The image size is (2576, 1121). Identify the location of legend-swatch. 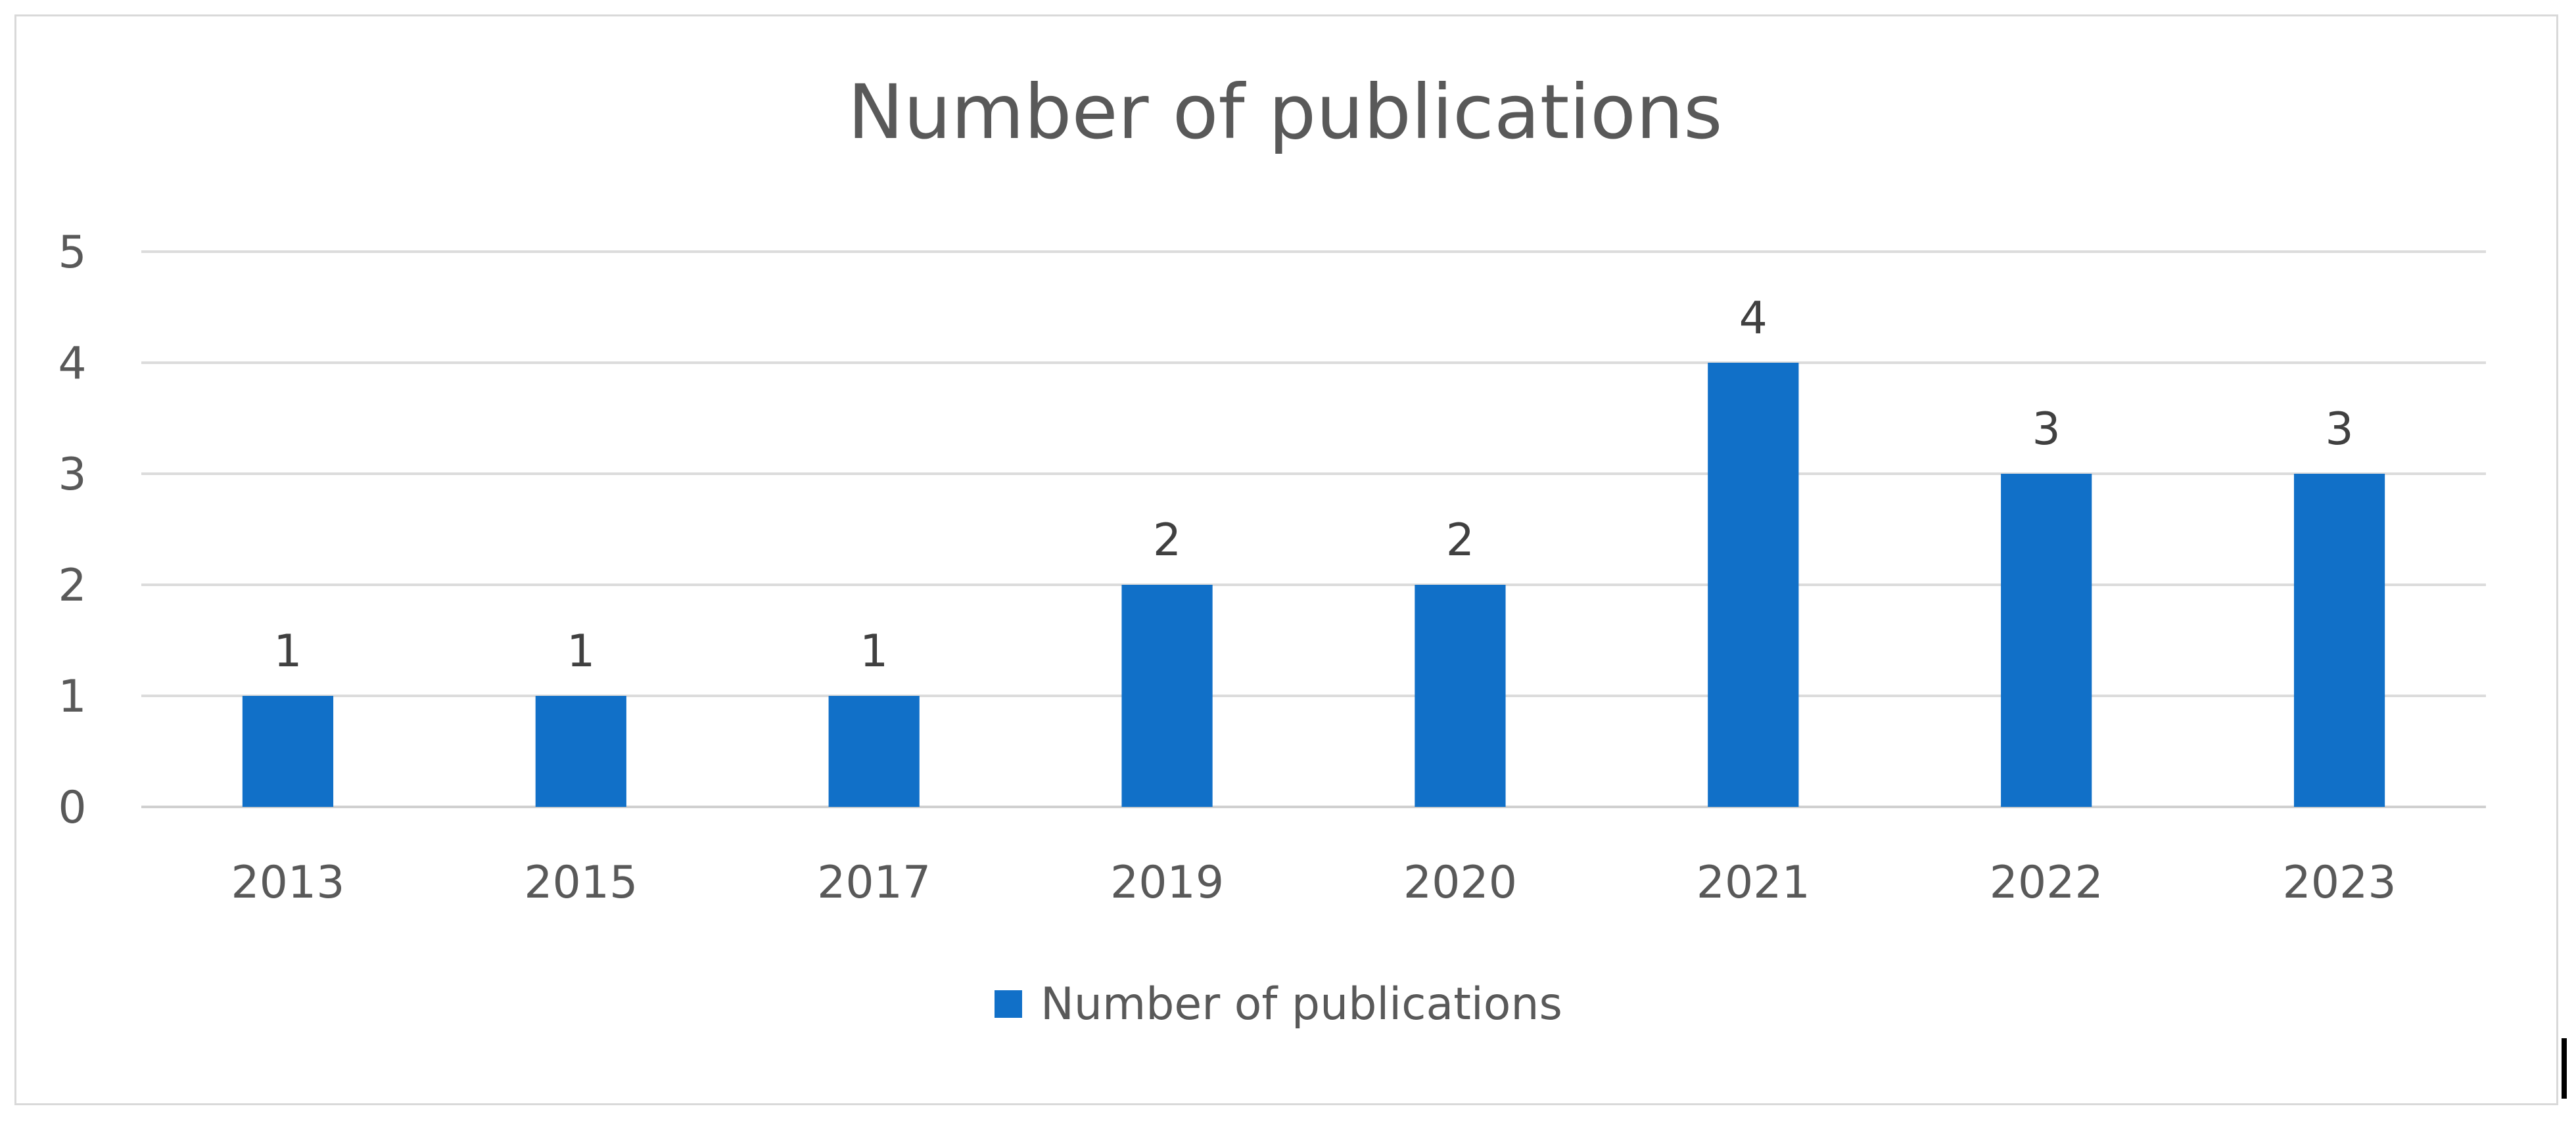
(1009, 1004).